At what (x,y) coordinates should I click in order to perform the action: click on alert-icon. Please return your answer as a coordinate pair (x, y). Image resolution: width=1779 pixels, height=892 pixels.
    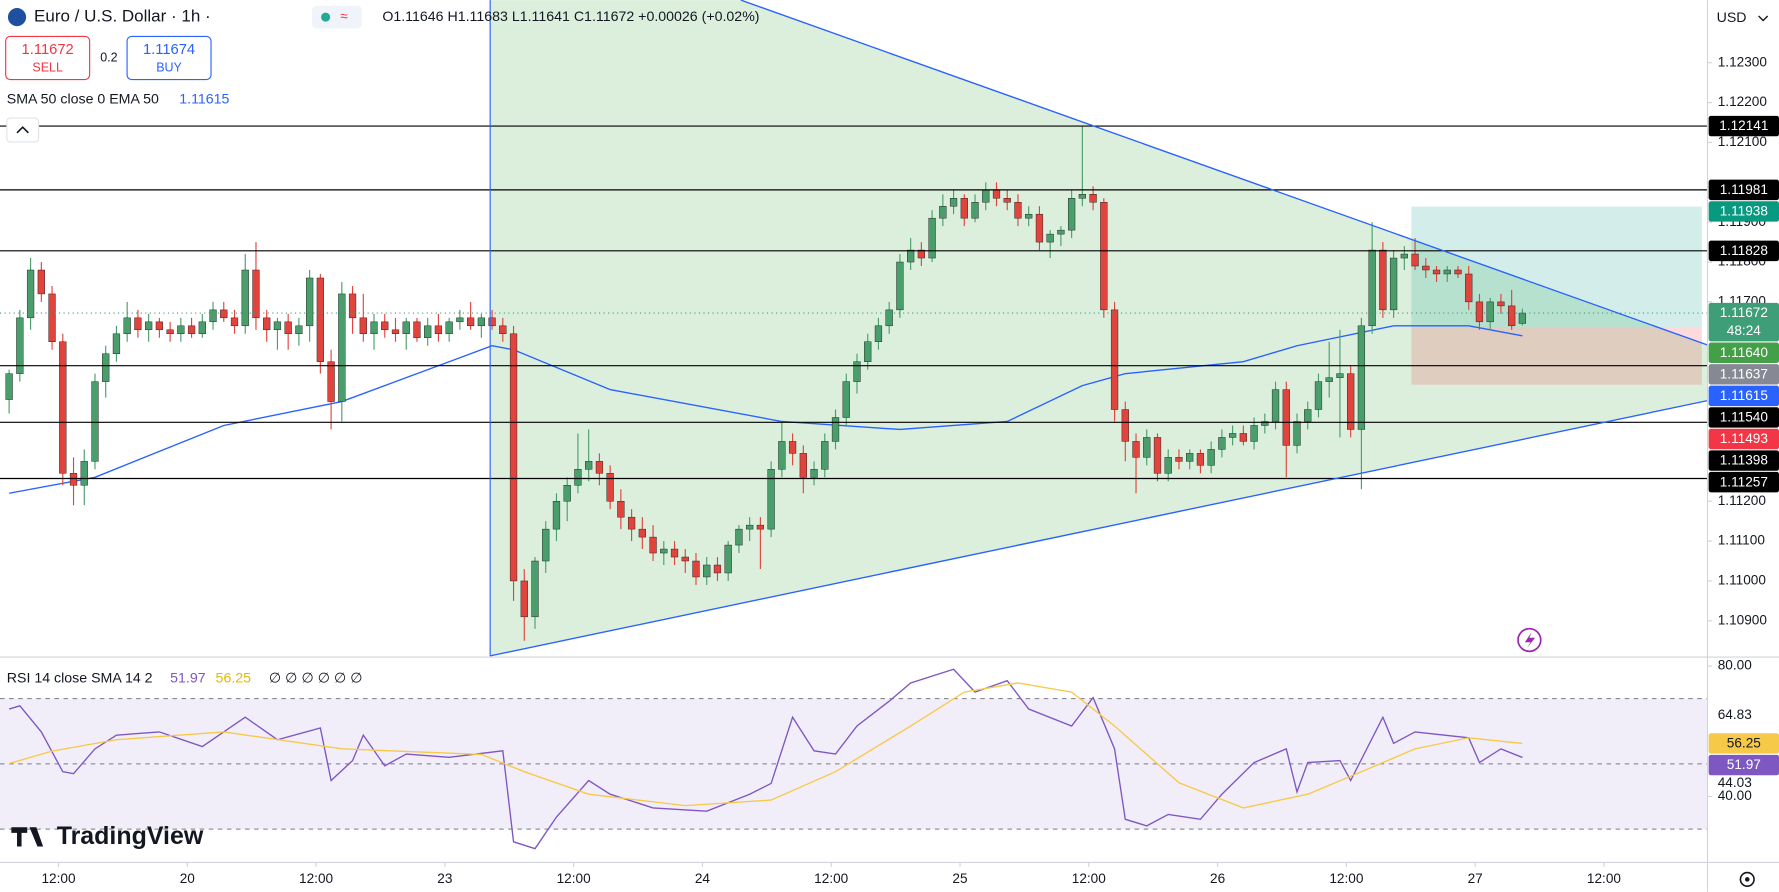
    Looking at the image, I should click on (1529, 640).